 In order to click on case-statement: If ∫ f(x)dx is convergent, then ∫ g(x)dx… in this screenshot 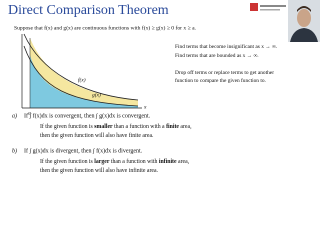, I will do `click(87, 115)`.